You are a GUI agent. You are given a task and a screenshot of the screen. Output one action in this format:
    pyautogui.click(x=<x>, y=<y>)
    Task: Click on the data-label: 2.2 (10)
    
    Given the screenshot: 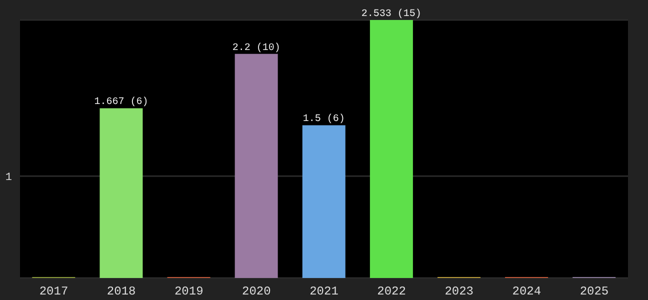 What is the action you would take?
    pyautogui.click(x=256, y=48)
    